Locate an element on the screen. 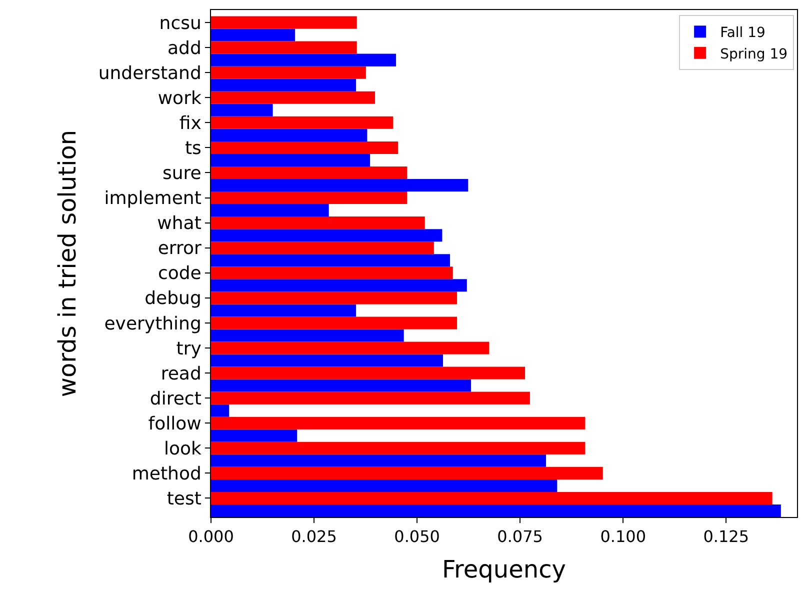 The image size is (801, 600). y-tick-label: look is located at coordinates (183, 449).